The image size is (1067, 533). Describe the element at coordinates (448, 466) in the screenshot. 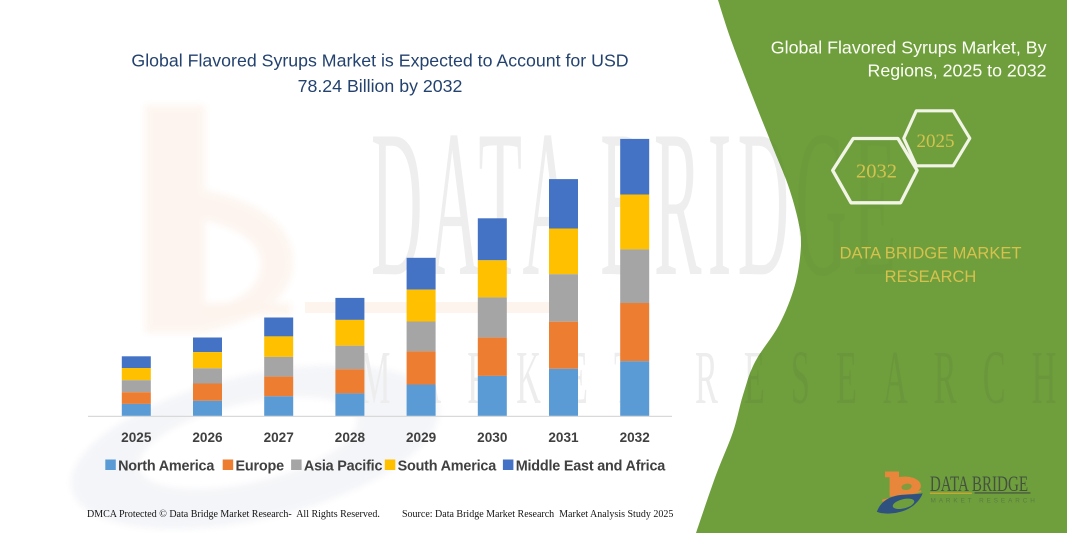

I see `svg-text: South America` at that location.